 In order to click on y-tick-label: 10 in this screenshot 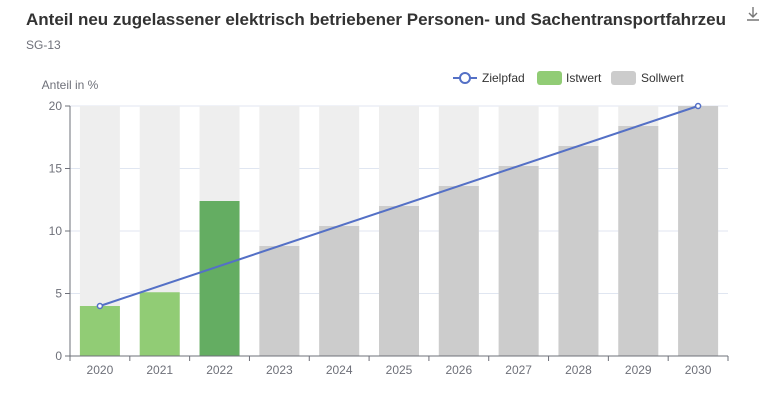, I will do `click(56, 231)`.